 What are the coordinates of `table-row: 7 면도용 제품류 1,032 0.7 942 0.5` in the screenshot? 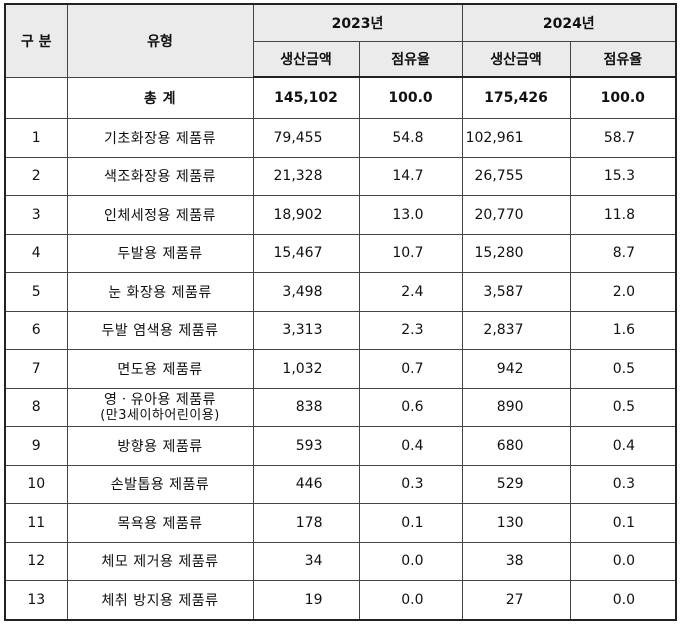 It's located at (340, 369).